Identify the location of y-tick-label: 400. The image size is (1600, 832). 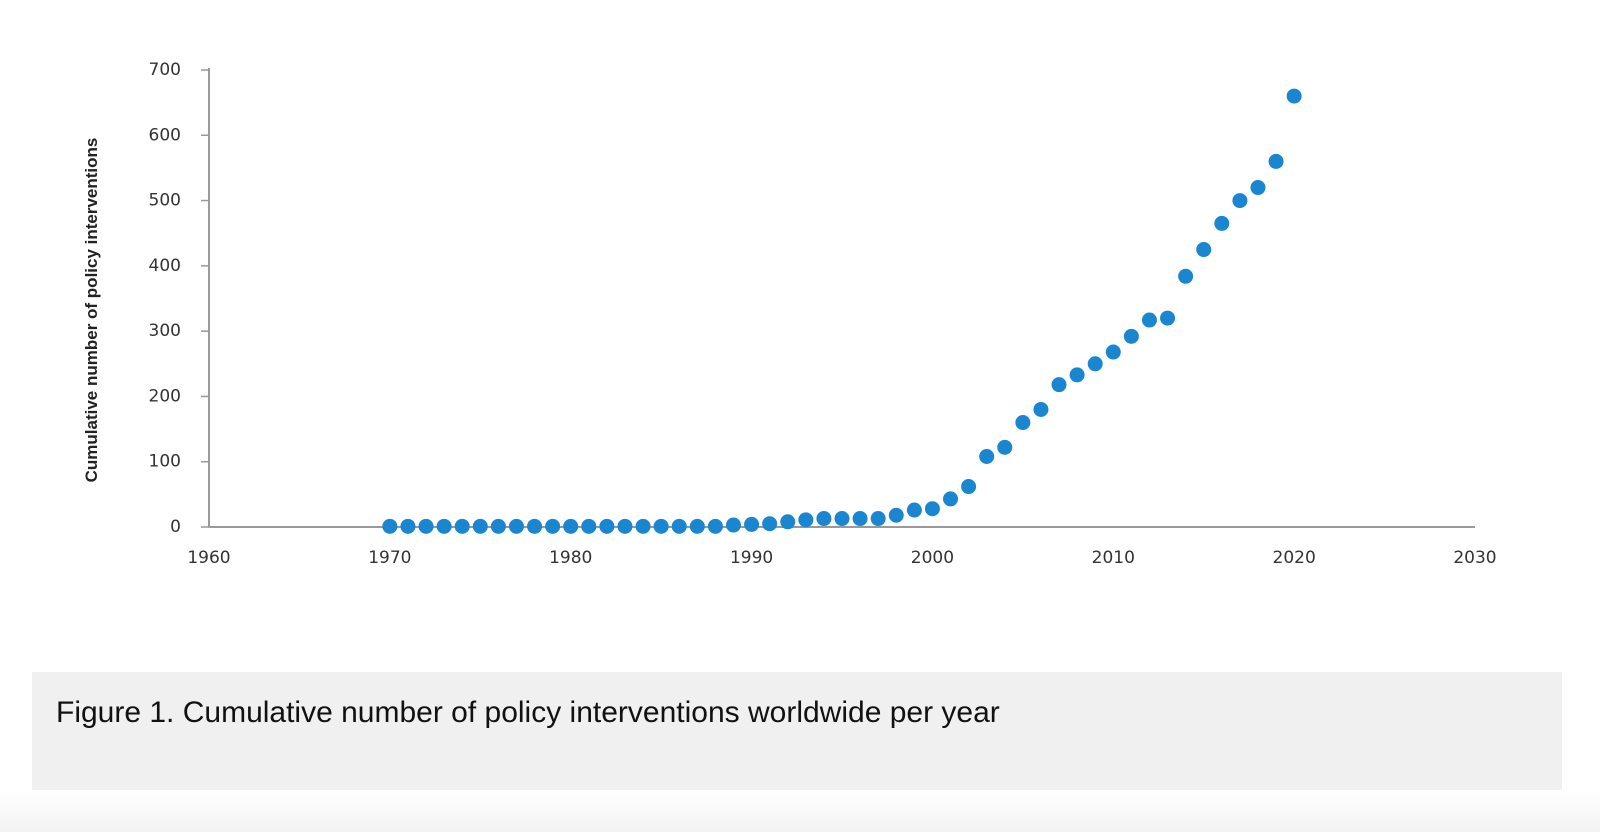
(165, 266).